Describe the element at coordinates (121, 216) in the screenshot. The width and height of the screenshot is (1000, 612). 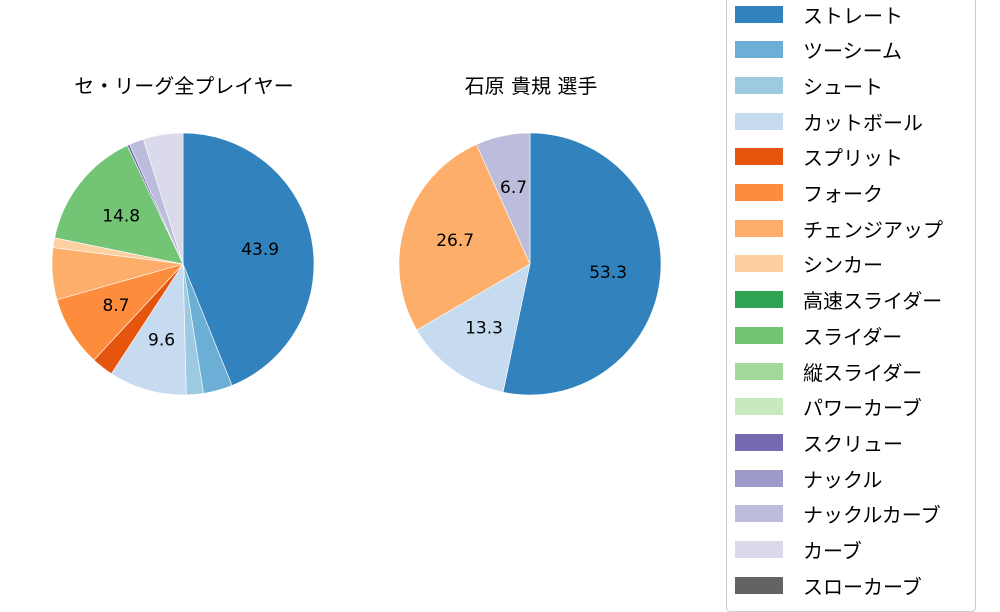
I see `slice-value-label: 14.8` at that location.